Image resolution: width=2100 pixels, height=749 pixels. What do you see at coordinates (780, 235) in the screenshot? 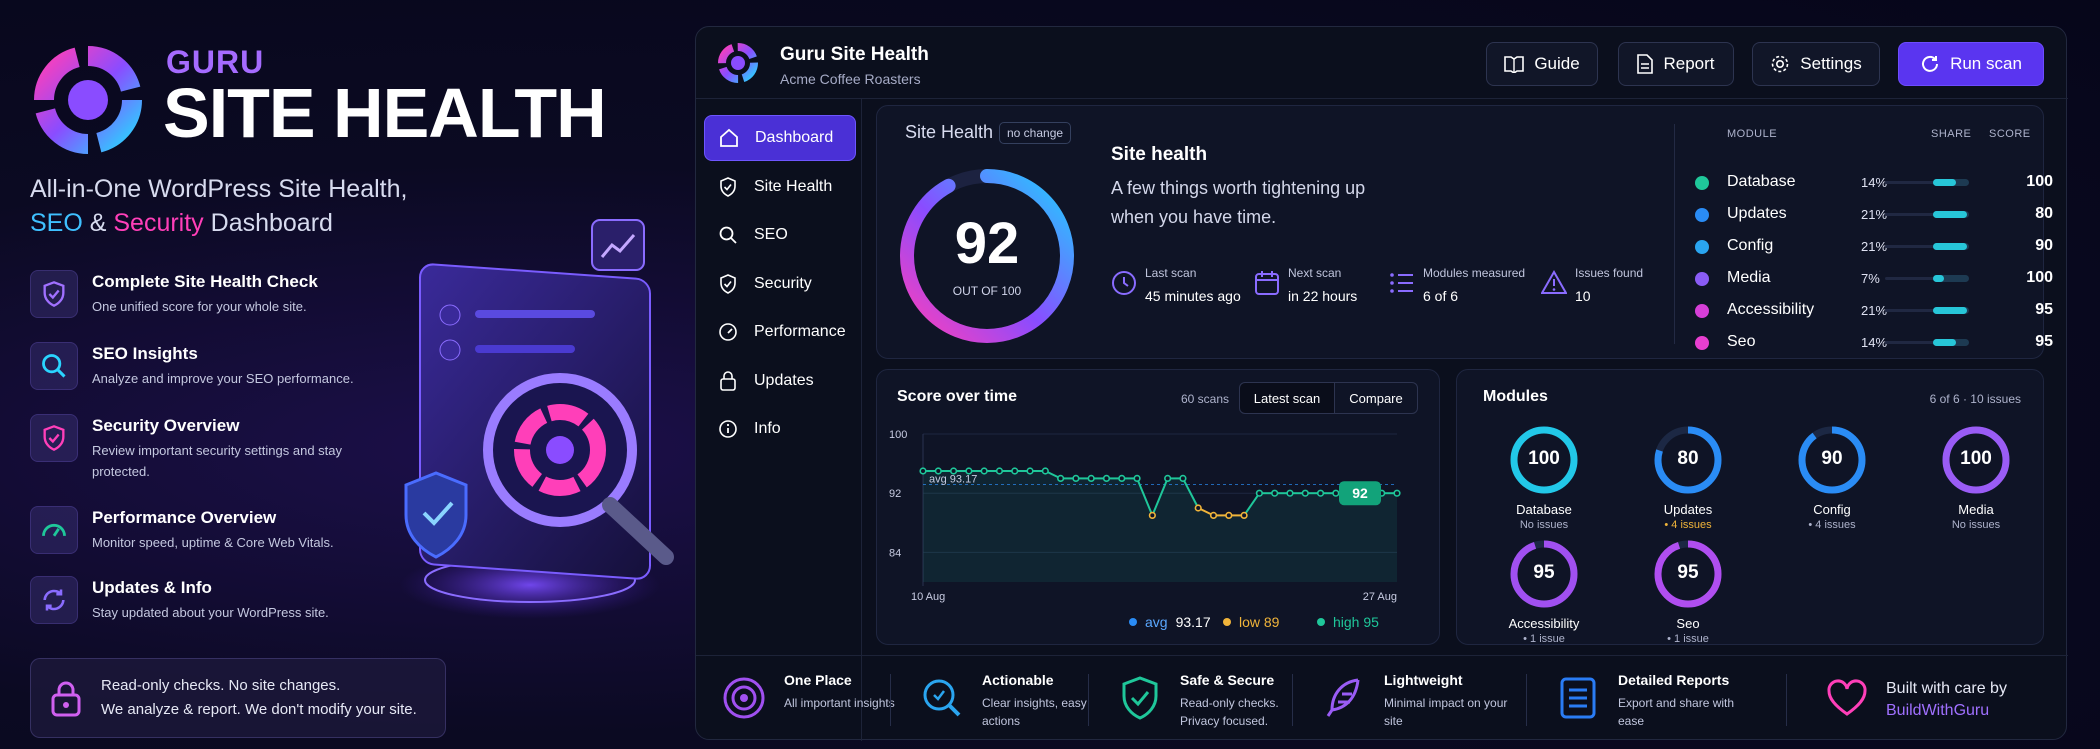
I see `sidebar-item-seo: SEO` at bounding box center [780, 235].